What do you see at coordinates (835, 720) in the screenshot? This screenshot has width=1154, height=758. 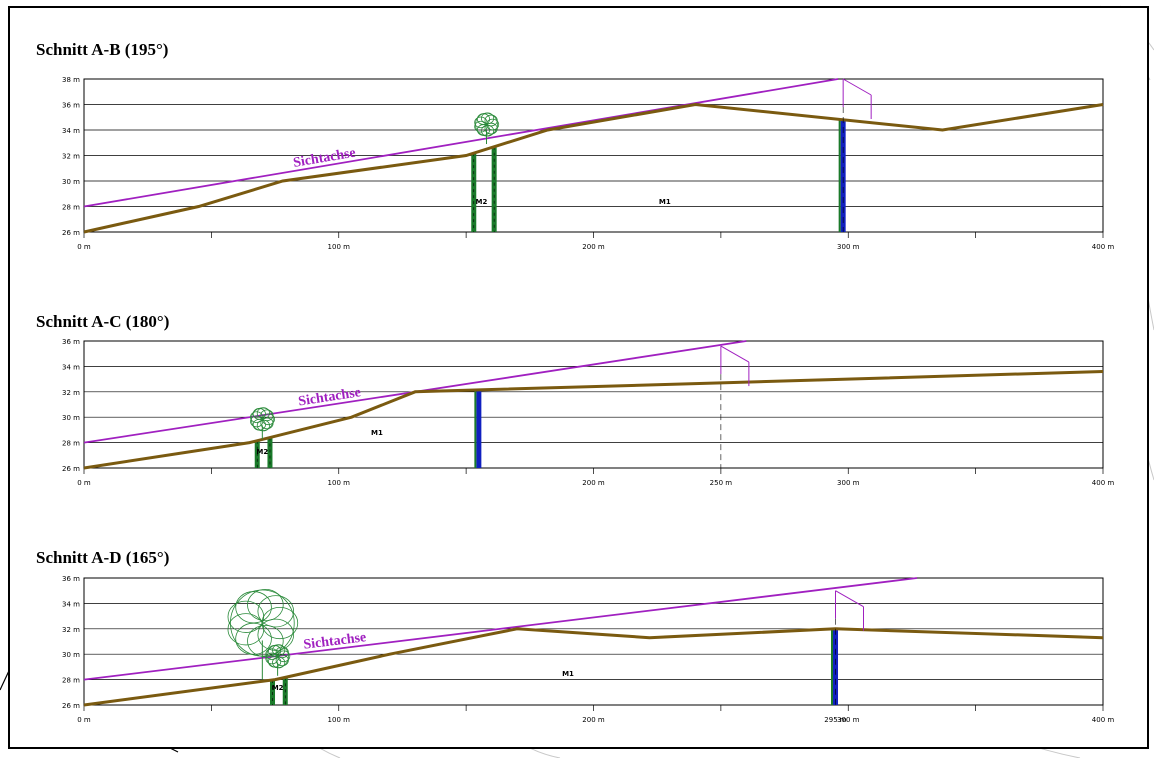 I see `x-tick-label: 295 m` at bounding box center [835, 720].